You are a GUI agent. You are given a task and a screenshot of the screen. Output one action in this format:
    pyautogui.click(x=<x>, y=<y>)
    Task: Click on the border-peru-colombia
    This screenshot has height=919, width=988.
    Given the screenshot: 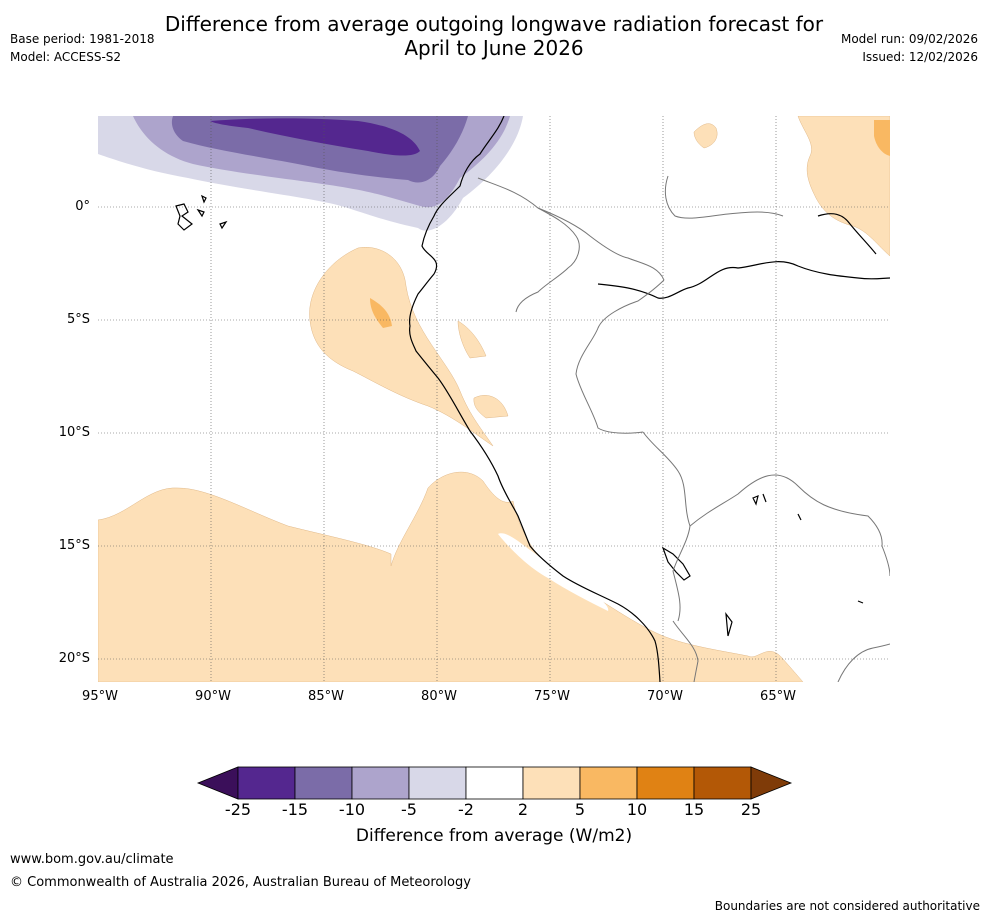 What is the action you would take?
    pyautogui.click(x=601, y=244)
    